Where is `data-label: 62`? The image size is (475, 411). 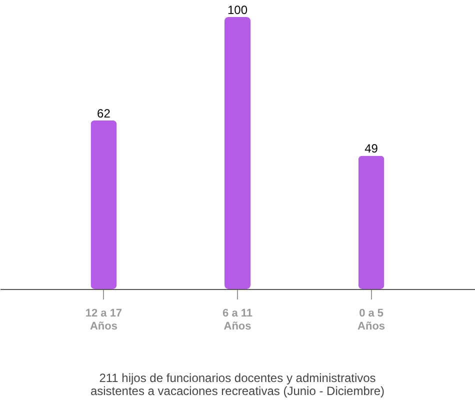 data-label: 62 is located at coordinates (104, 113).